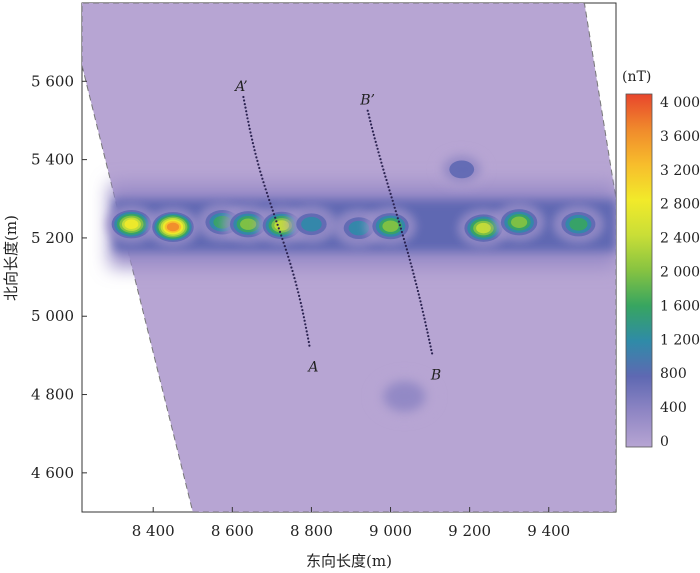  Describe the element at coordinates (469, 531) in the screenshot. I see `x-tick-label: 9 200` at that location.